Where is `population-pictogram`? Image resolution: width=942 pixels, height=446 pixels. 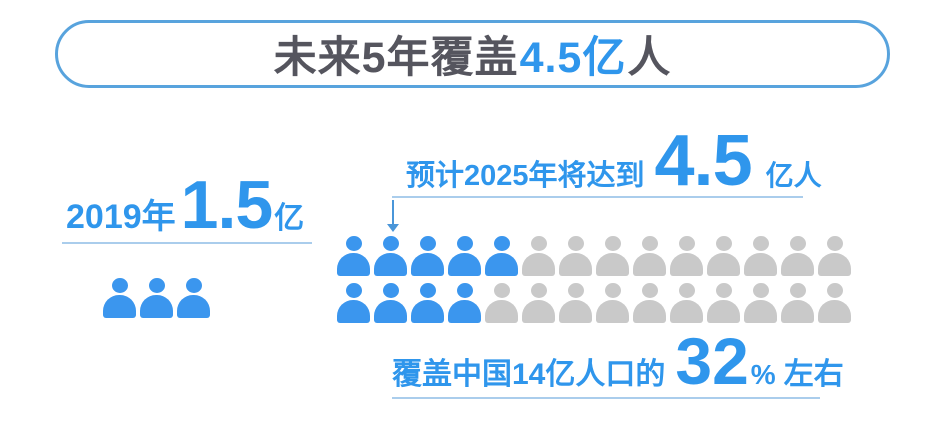
population-pictogram is located at coordinates (594, 279).